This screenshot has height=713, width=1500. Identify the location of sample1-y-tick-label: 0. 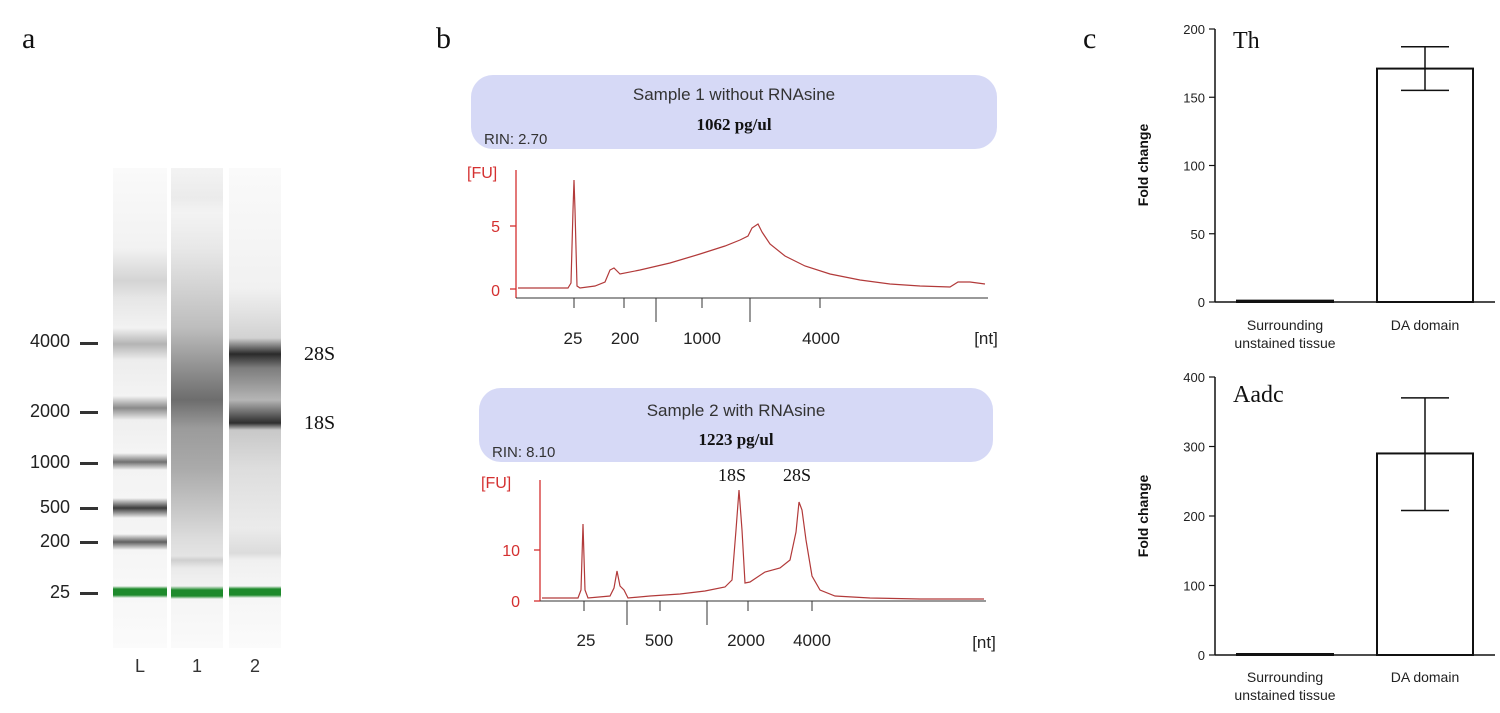
(495, 291).